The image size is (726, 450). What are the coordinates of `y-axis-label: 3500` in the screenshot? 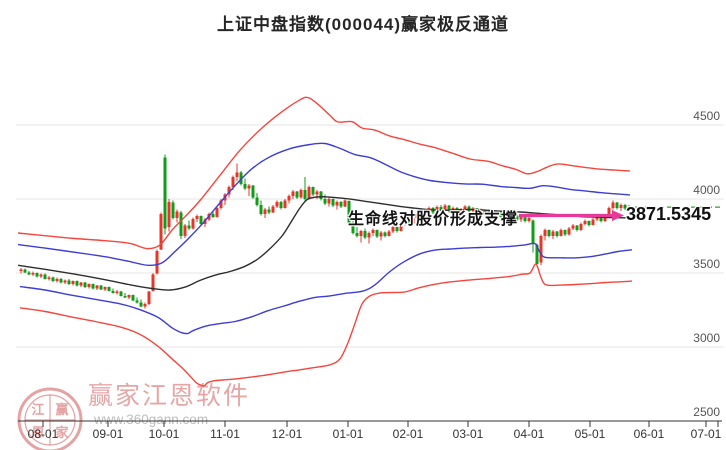 It's located at (706, 264).